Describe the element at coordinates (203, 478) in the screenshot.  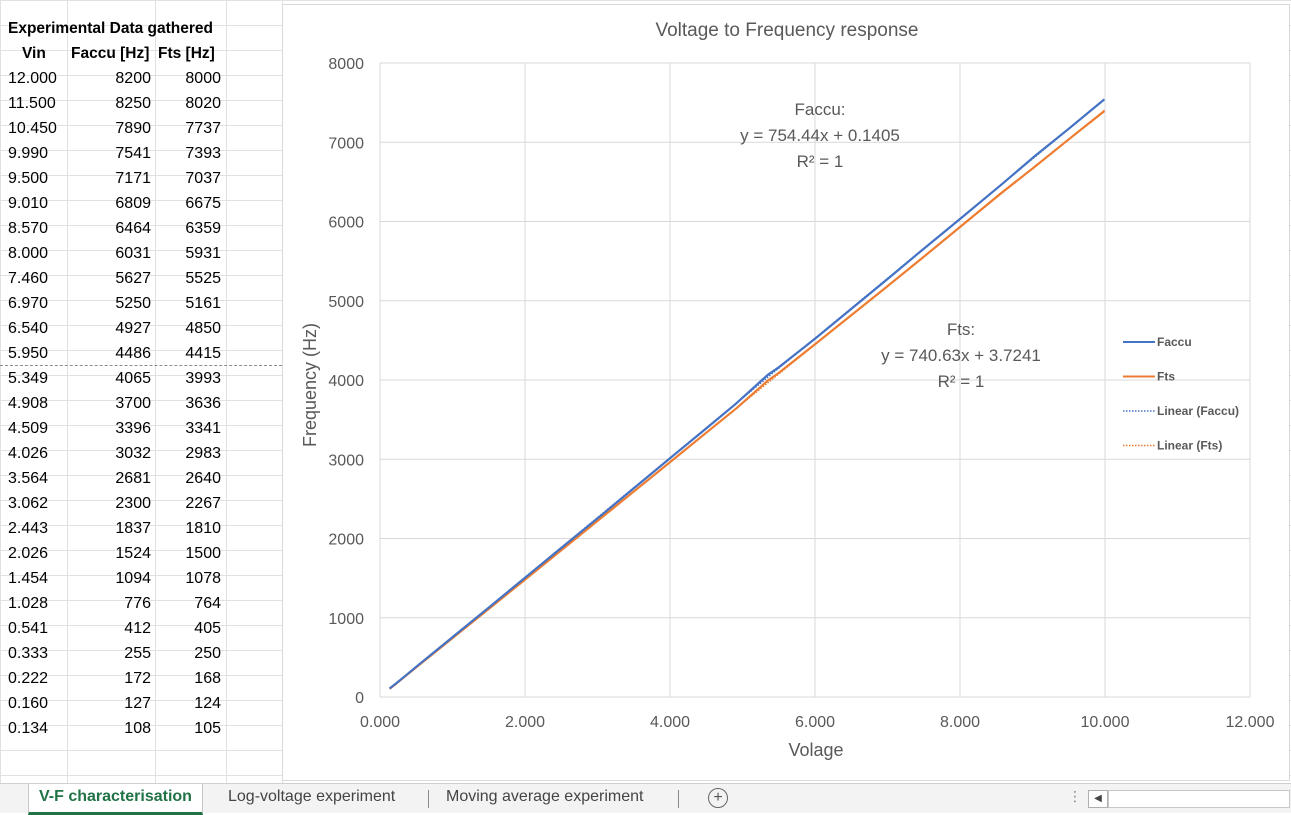
I see `cell-fts: 2640` at that location.